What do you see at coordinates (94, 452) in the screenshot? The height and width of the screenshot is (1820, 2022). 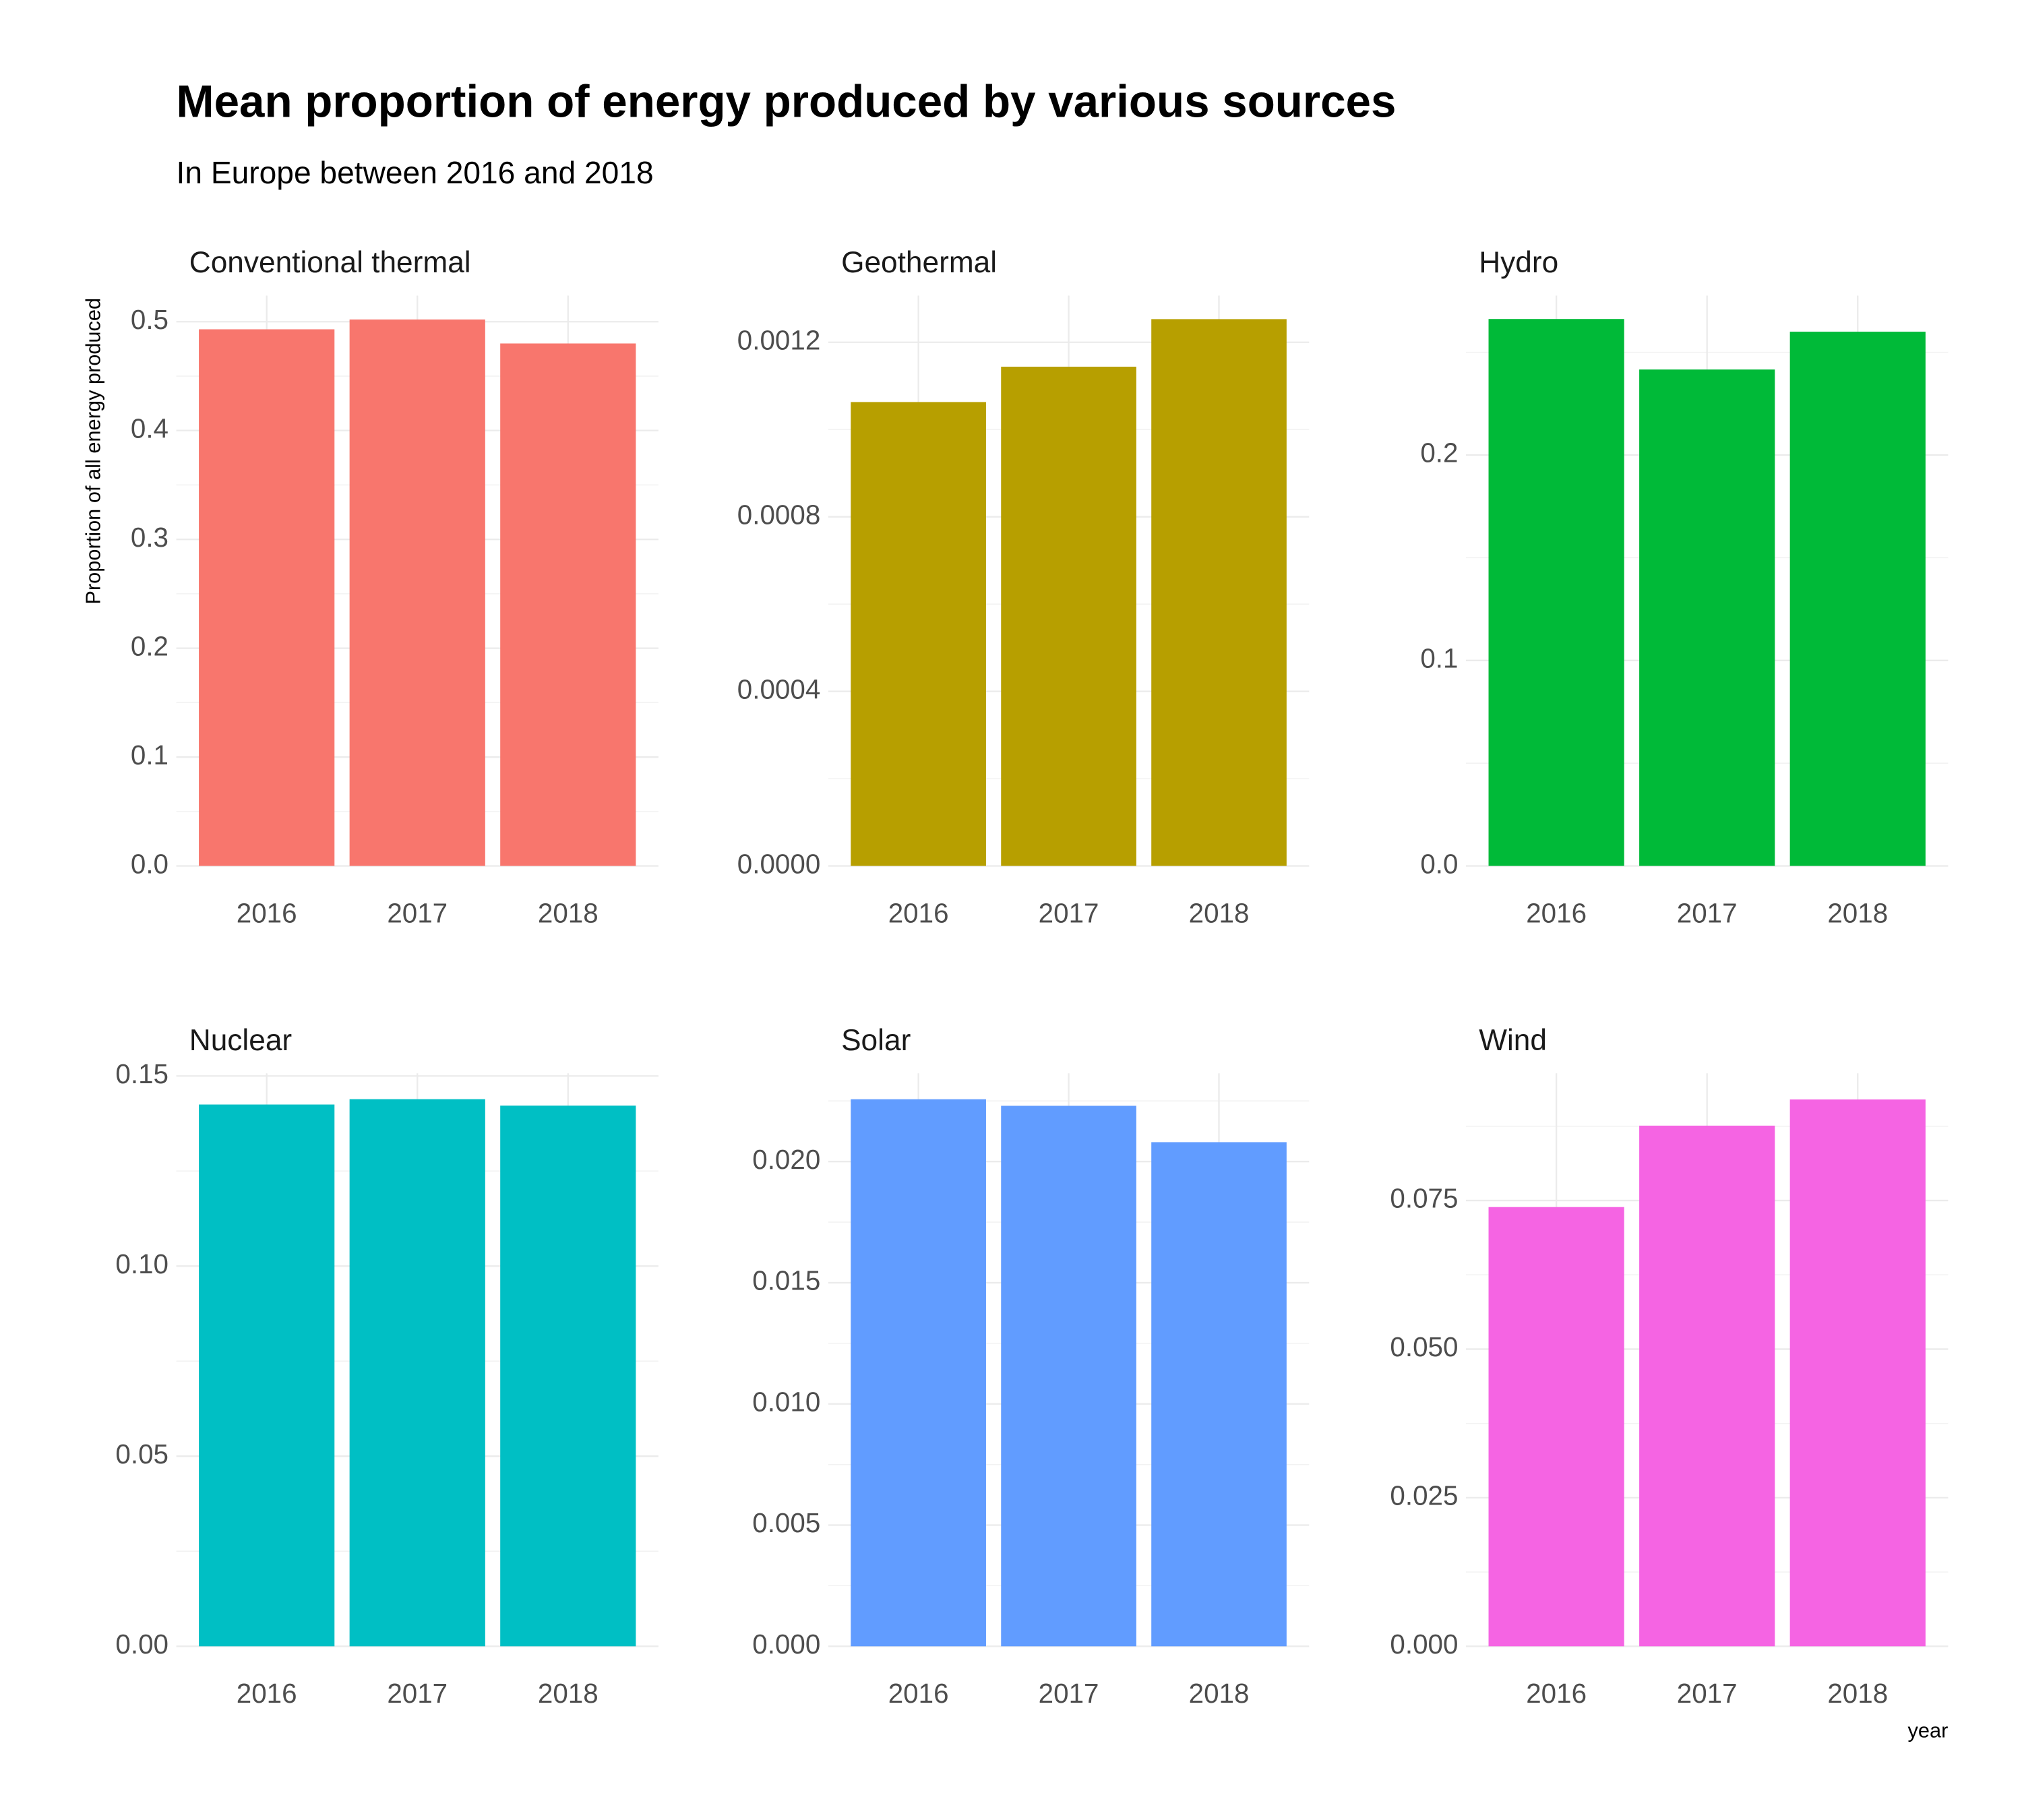 I see `y-axis-label: Proportion of all energy produced` at bounding box center [94, 452].